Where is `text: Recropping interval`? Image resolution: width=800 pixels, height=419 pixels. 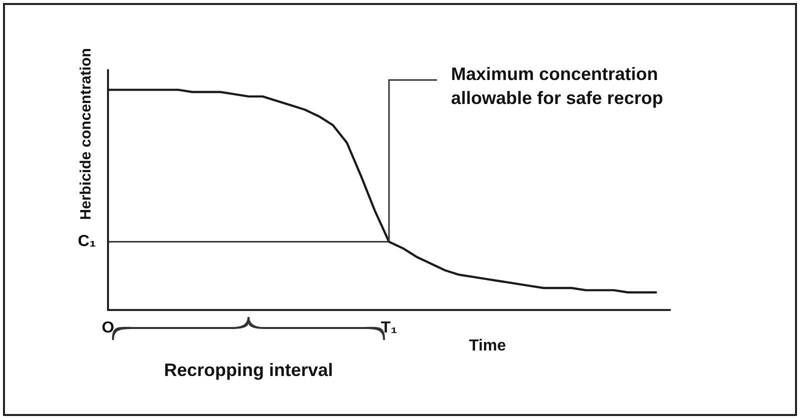
text: Recropping interval is located at coordinates (249, 370).